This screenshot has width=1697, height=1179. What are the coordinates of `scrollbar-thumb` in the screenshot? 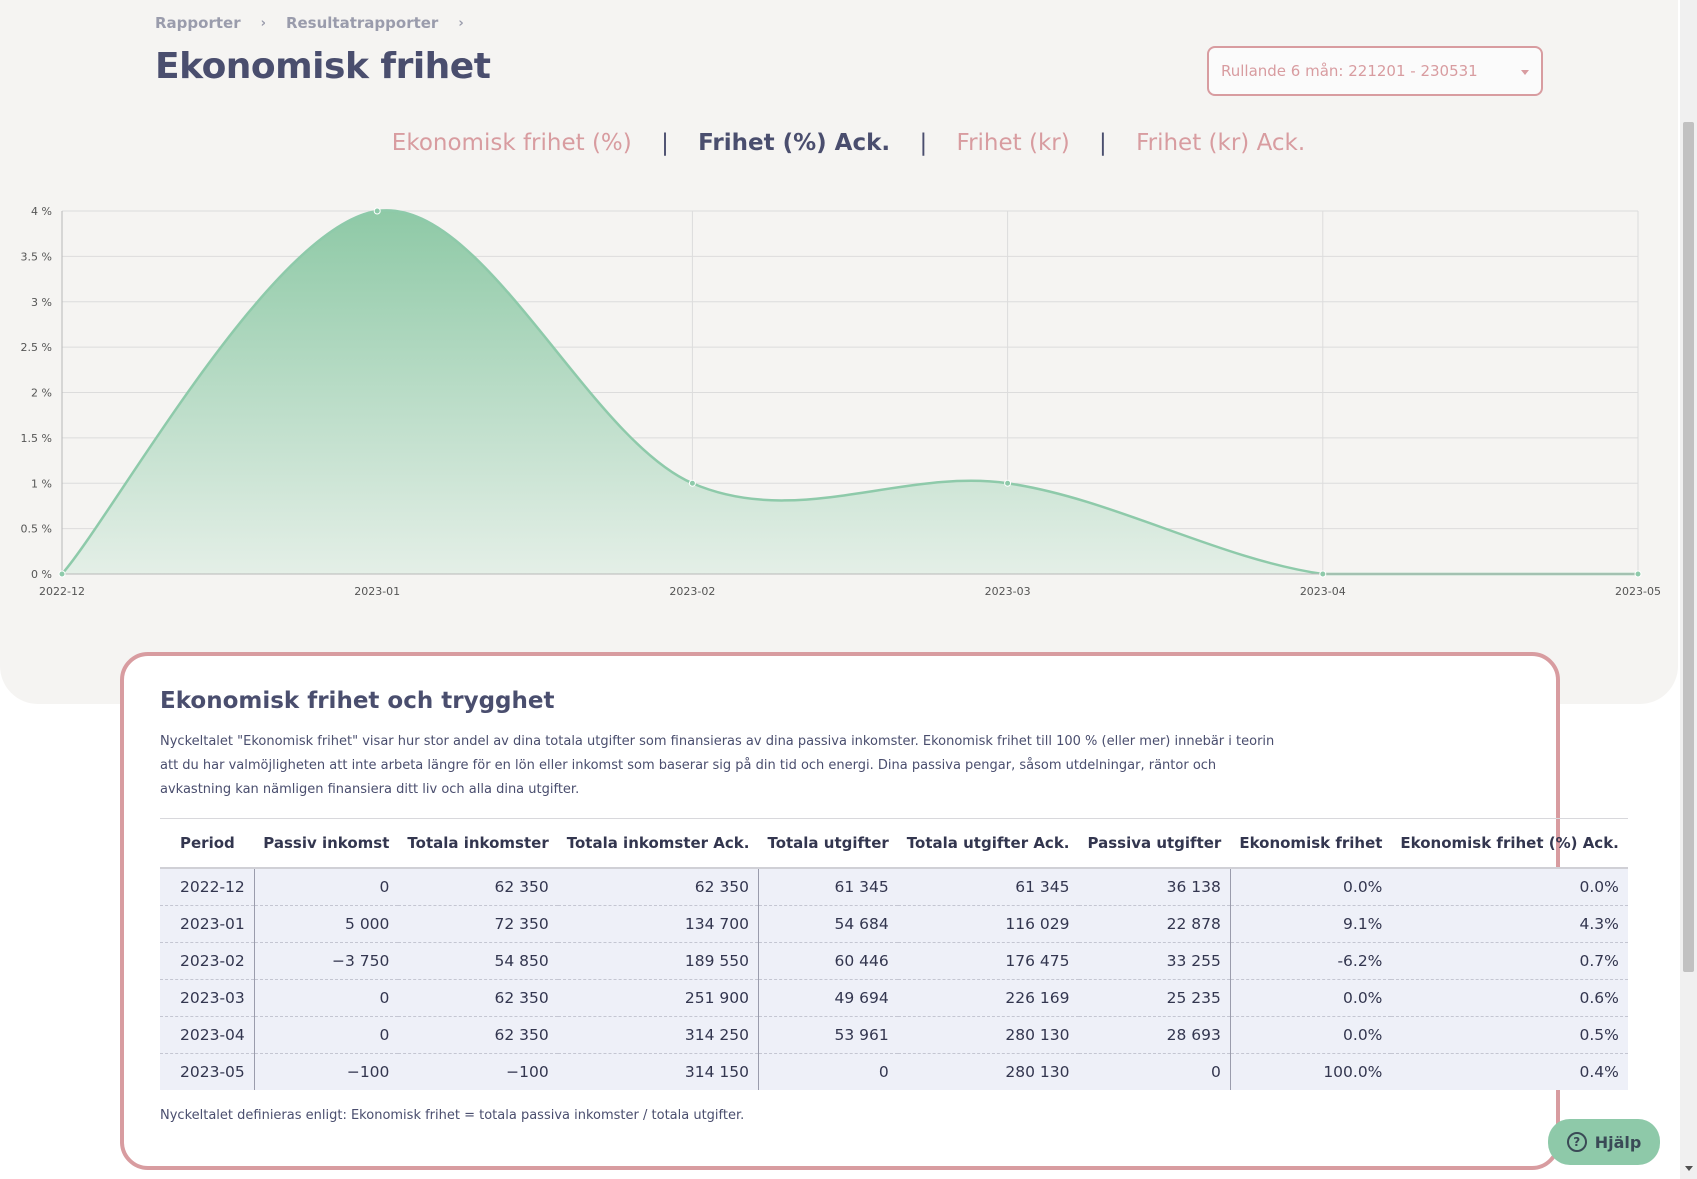 It's located at (1688, 547).